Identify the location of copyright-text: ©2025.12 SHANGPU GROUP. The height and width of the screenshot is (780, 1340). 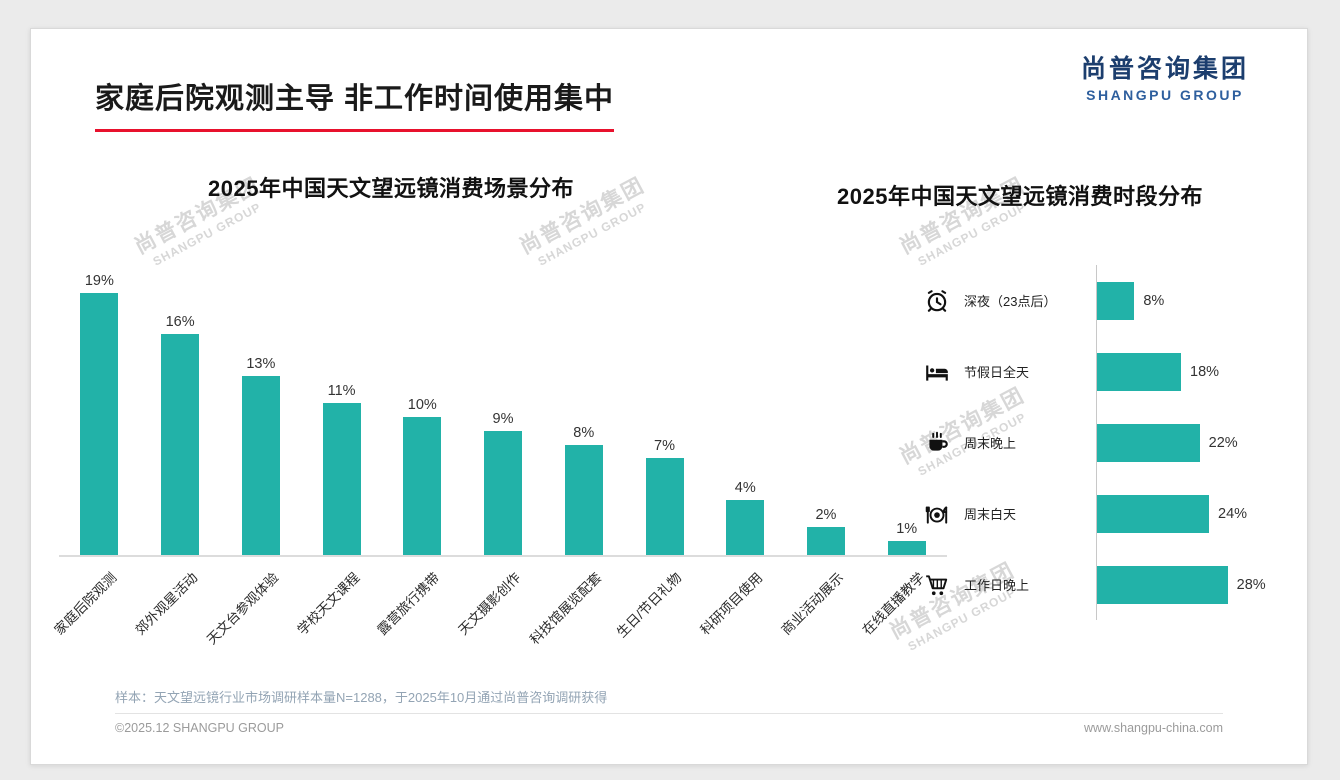
(199, 728).